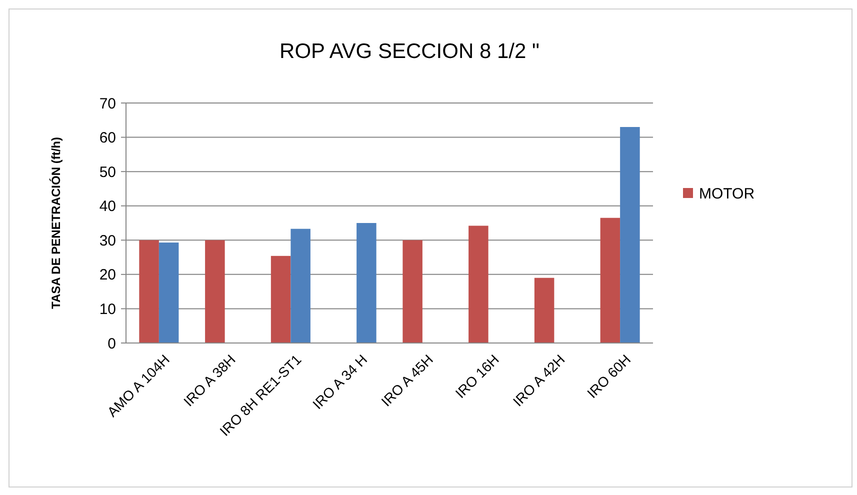  I want to click on x-tick-label: IRO 60H, so click(609, 376).